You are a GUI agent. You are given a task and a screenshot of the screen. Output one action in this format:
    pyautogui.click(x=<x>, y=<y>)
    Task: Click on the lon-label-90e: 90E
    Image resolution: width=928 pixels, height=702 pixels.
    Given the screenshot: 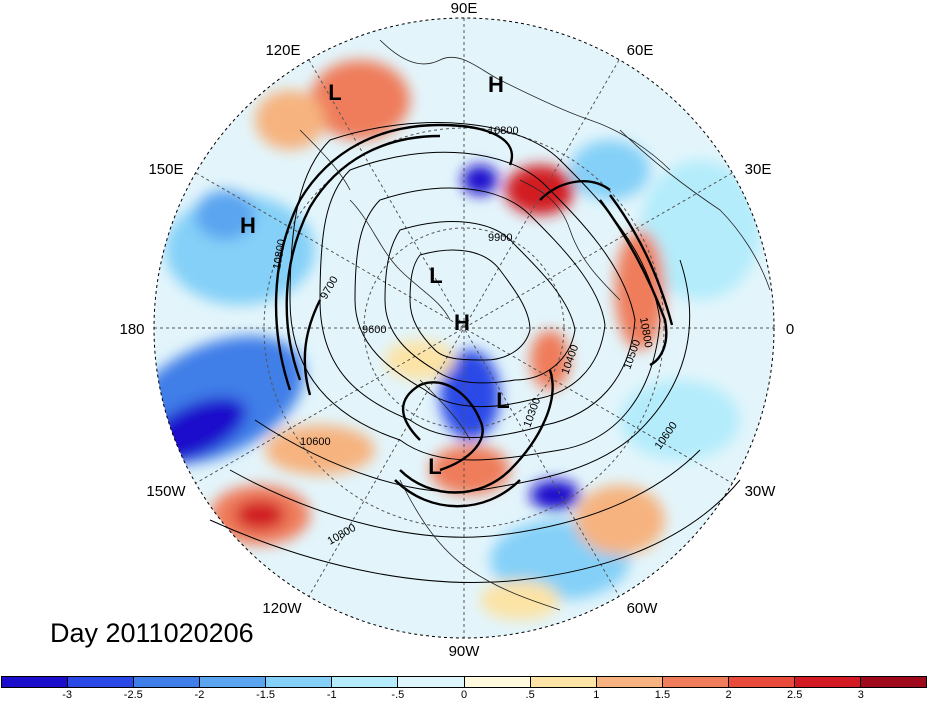 What is the action you would take?
    pyautogui.click(x=464, y=8)
    